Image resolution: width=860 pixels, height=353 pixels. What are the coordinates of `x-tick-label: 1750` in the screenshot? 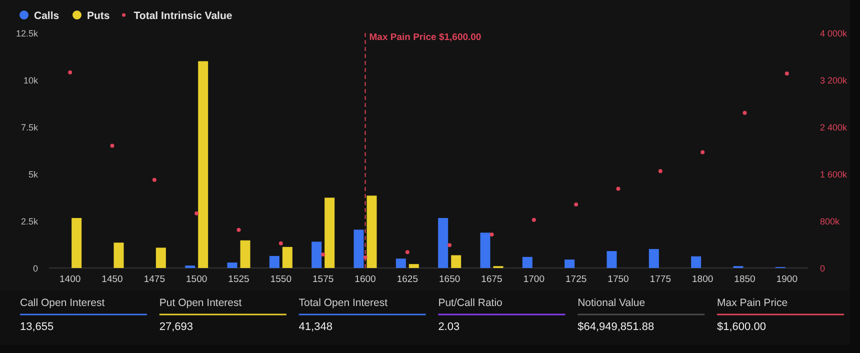 It's located at (618, 279).